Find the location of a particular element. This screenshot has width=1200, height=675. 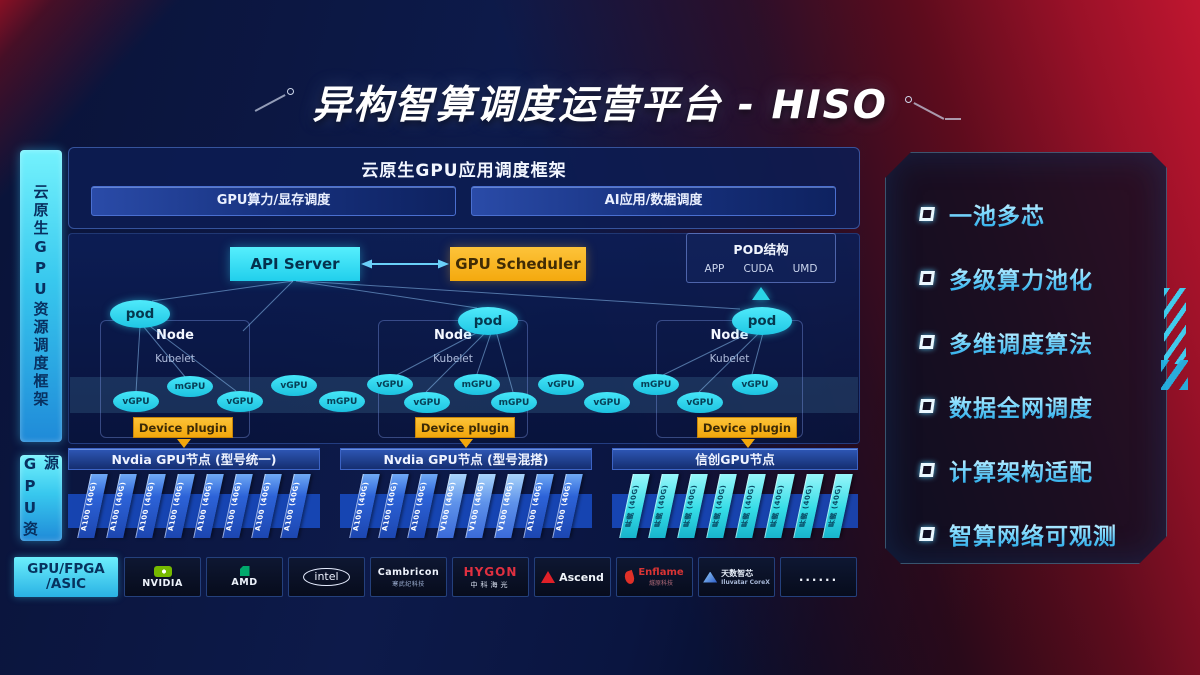

vendor-subname: 燧原科技 is located at coordinates (660, 583).